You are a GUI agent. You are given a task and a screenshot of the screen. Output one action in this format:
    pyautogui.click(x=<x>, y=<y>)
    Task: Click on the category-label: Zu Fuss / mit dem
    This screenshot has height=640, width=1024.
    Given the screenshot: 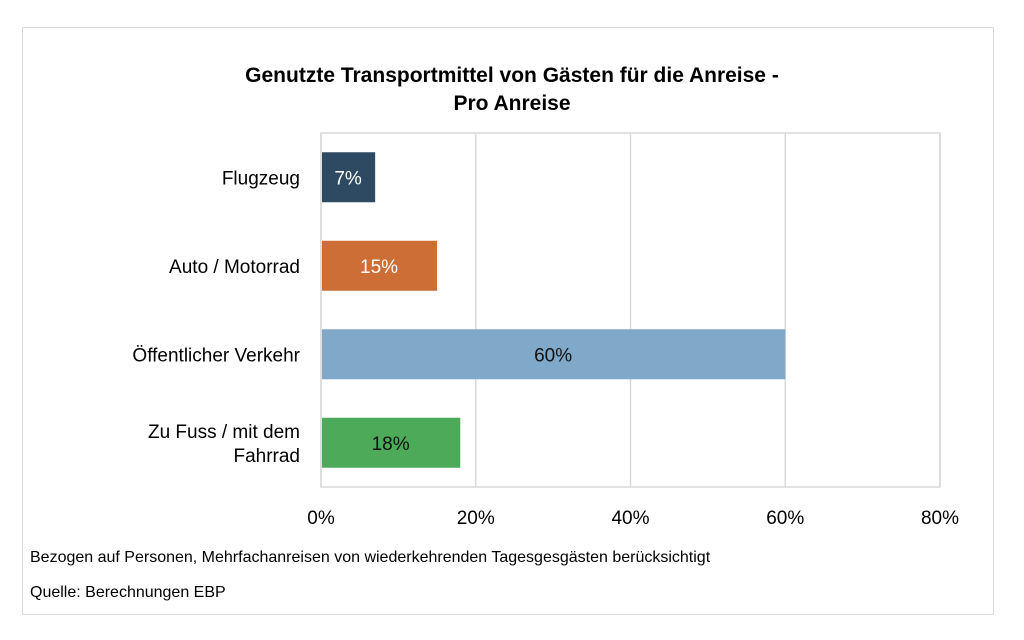 What is the action you would take?
    pyautogui.click(x=224, y=432)
    